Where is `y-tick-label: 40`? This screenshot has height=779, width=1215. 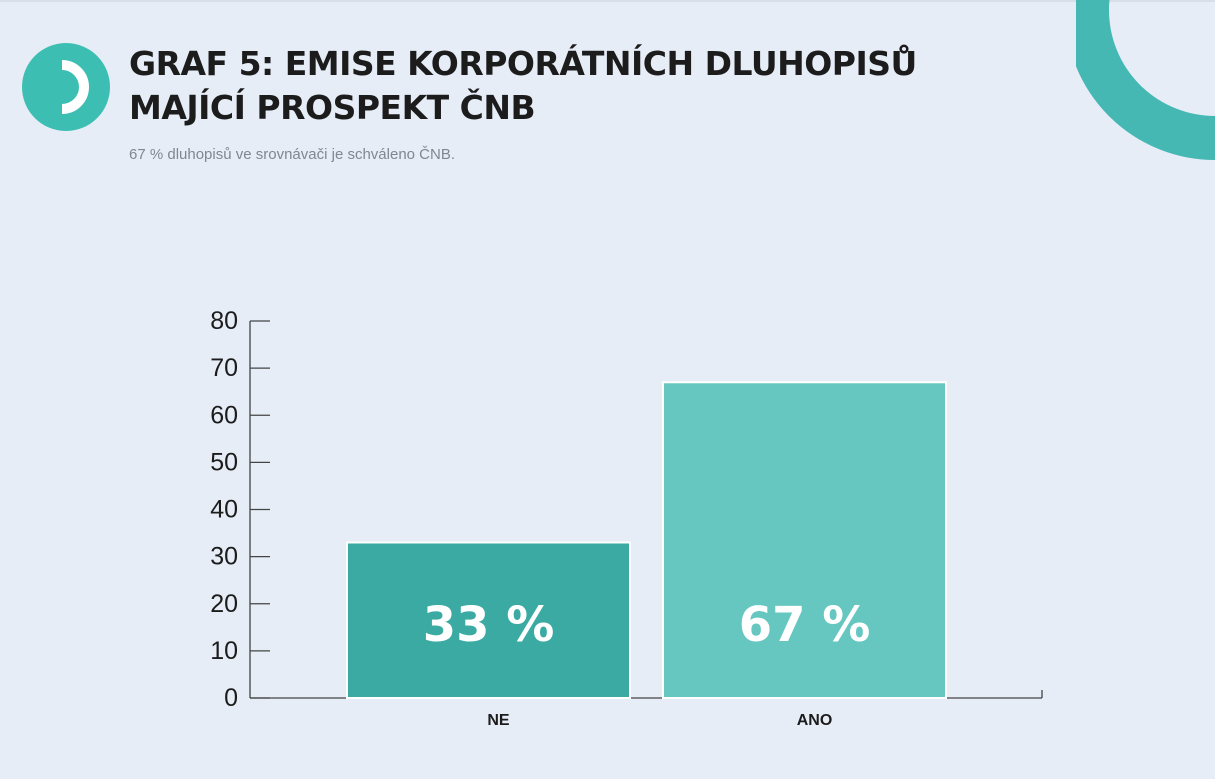 y-tick-label: 40 is located at coordinates (224, 510).